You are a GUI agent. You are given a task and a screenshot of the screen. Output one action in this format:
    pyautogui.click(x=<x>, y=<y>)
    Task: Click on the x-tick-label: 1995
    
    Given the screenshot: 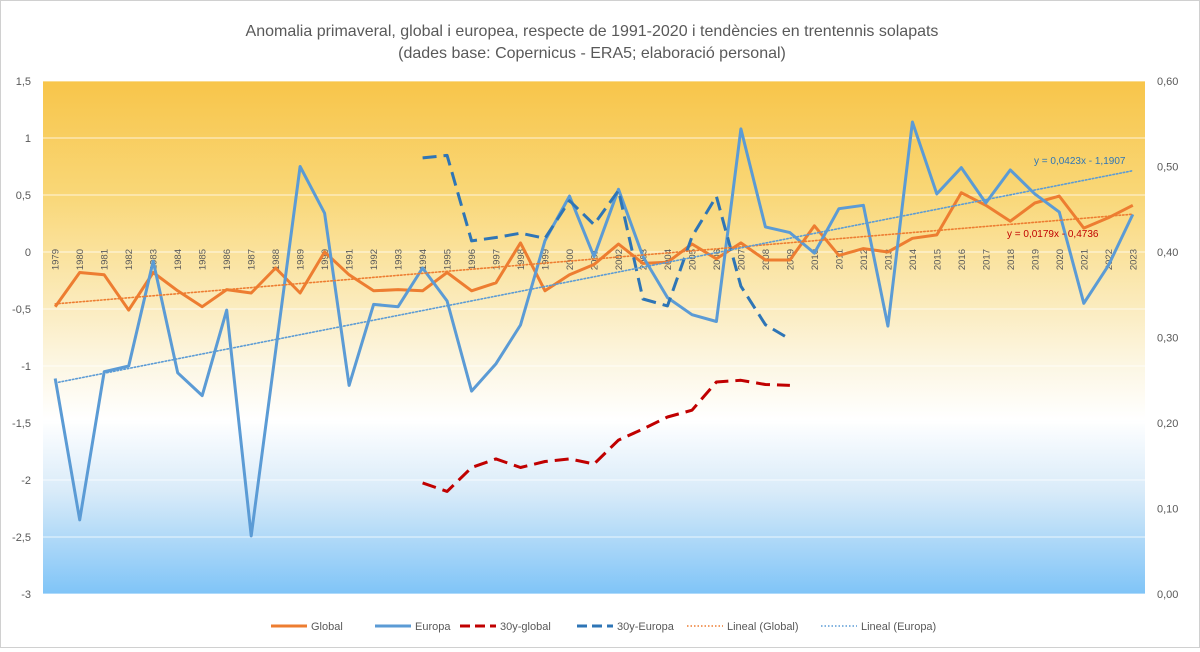 What is the action you would take?
    pyautogui.click(x=448, y=259)
    